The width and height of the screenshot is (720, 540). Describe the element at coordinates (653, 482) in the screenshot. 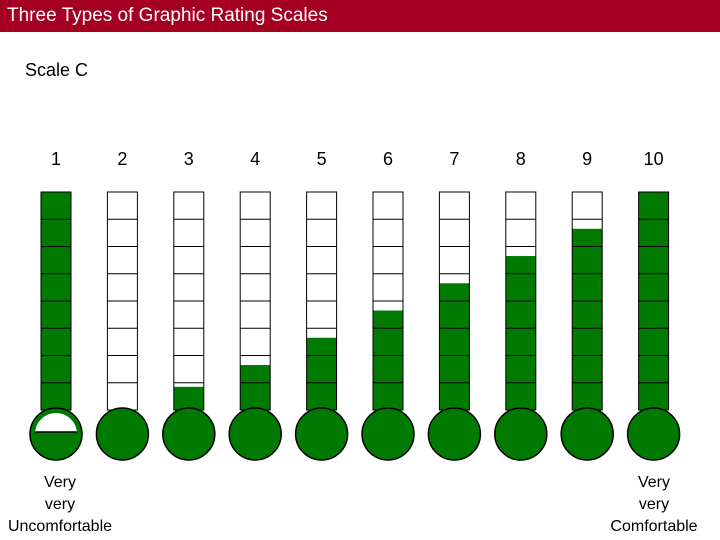

I see `right-anchor-line1: Very` at that location.